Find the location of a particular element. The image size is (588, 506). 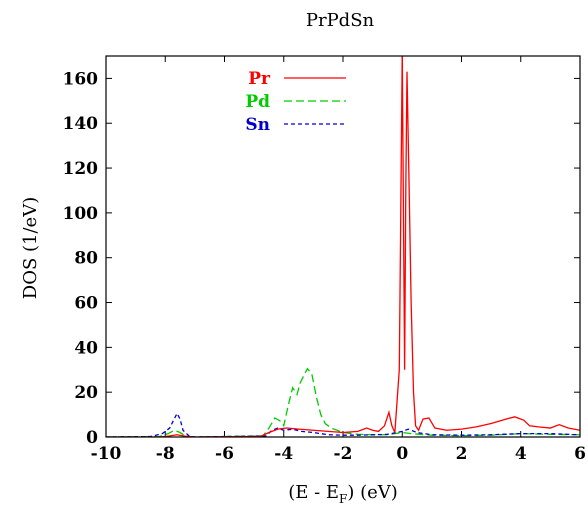

y-tick-label: 20 is located at coordinates (86, 393).